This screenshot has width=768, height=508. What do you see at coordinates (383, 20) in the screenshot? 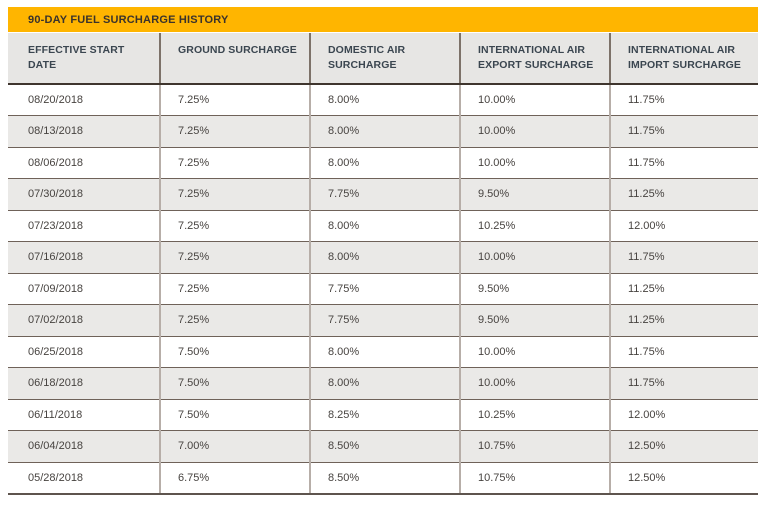
I see `table-title-bar: 90-DAY FUEL SURCHARGE HISTORY` at bounding box center [383, 20].